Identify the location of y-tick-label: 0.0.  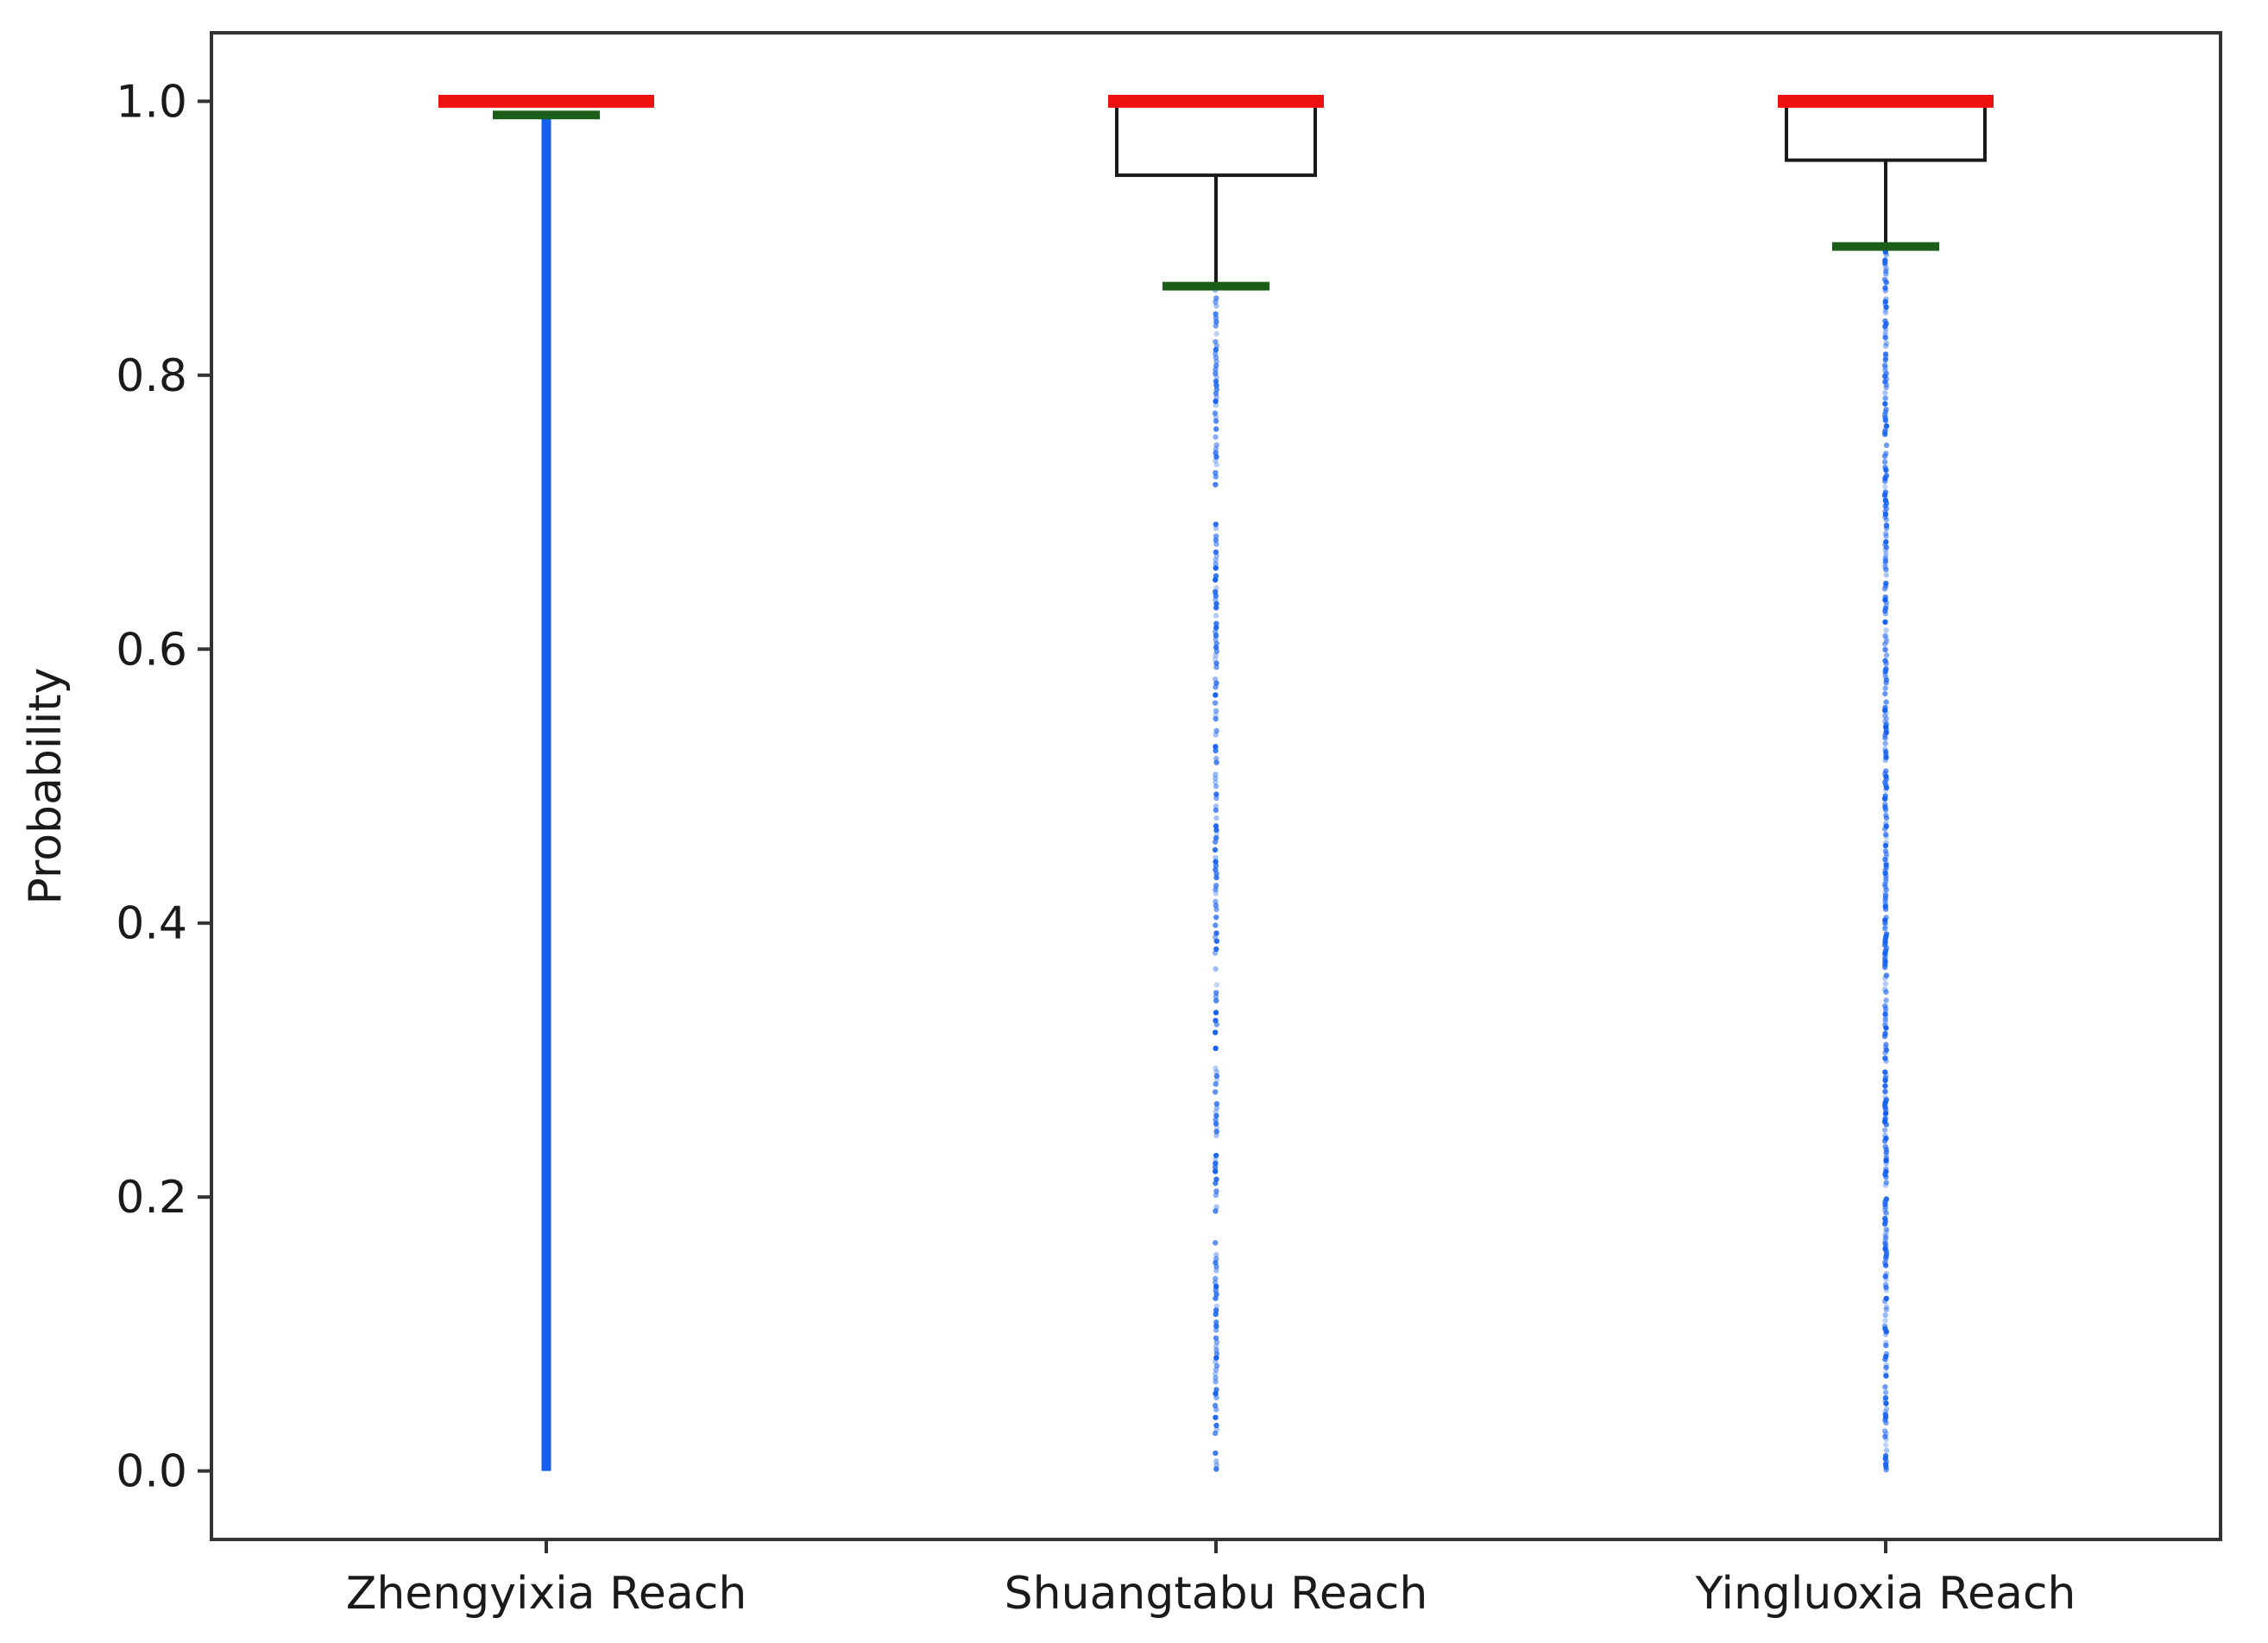
(152, 1472).